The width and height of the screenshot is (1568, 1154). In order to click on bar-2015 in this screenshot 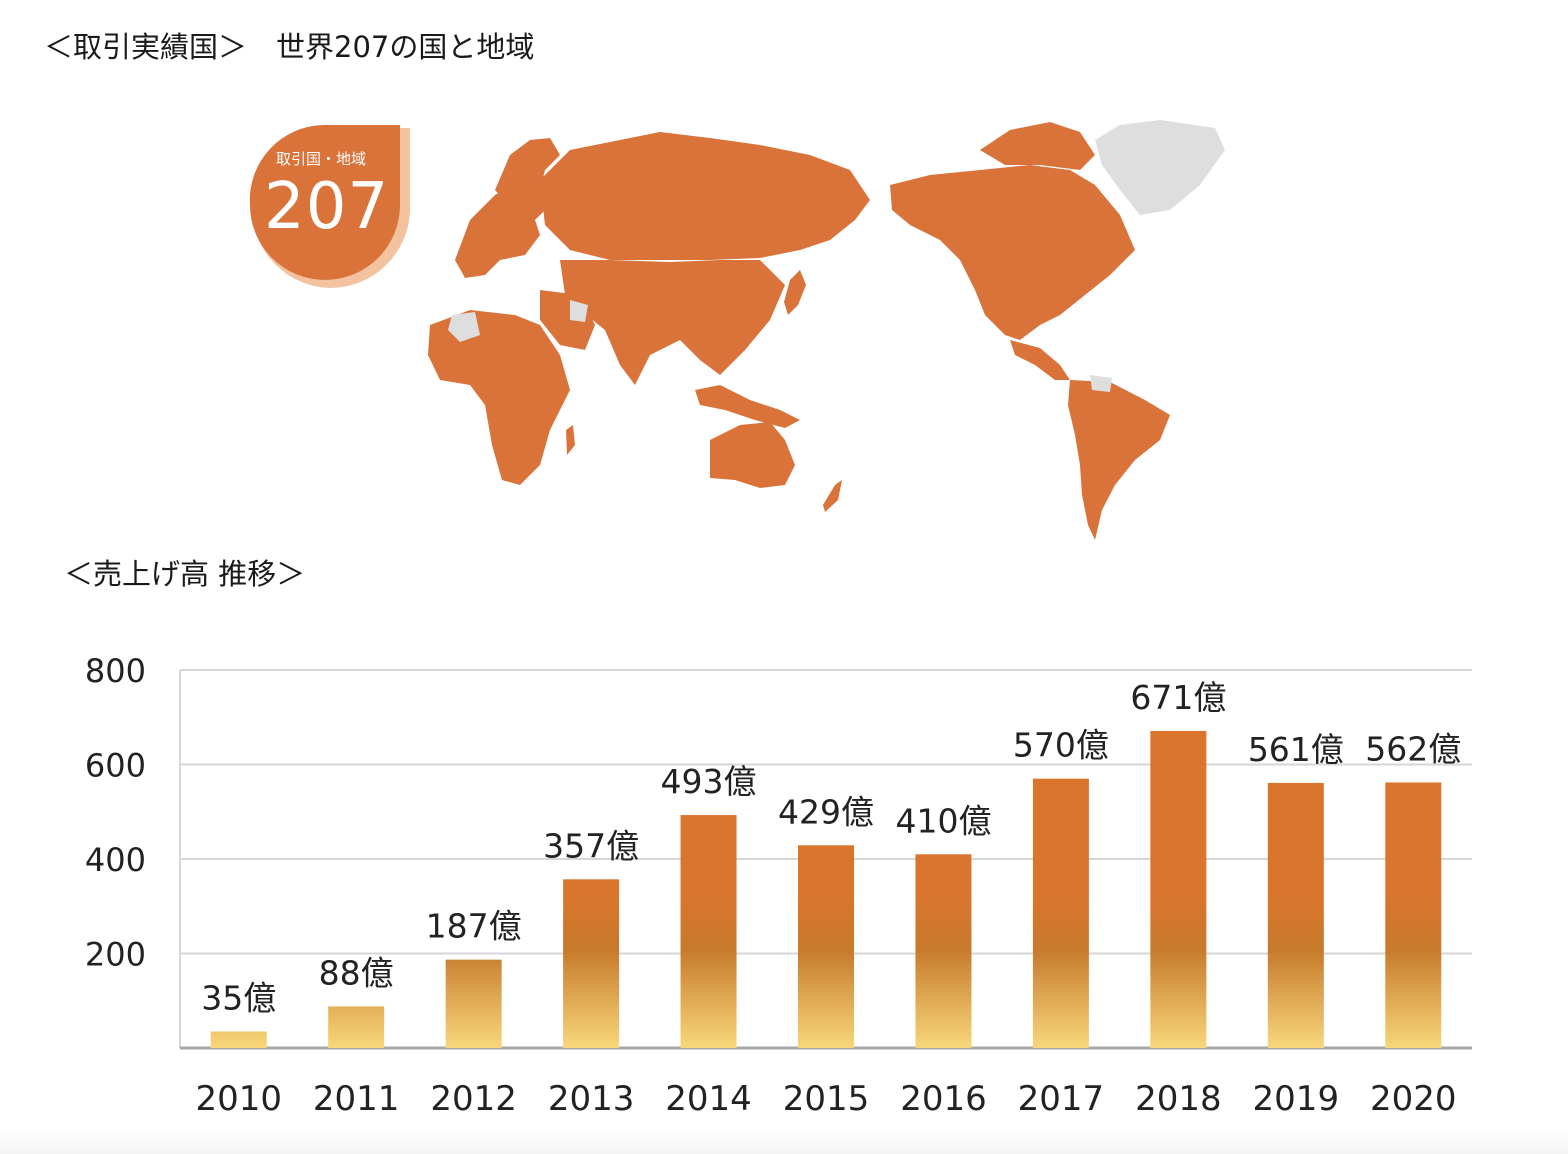, I will do `click(826, 946)`.